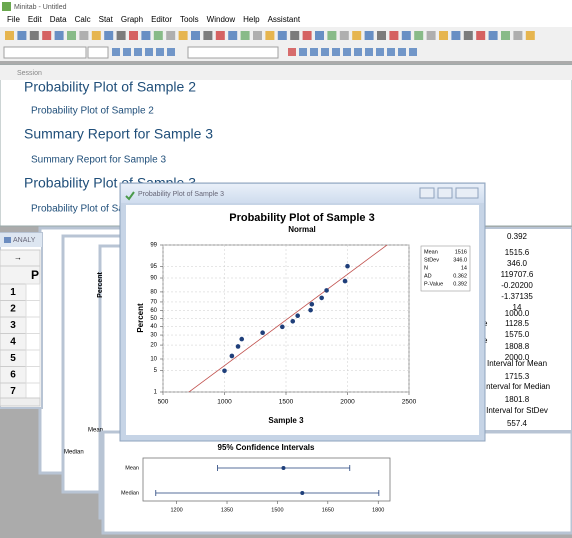 This screenshot has height=538, width=572. Describe the element at coordinates (461, 252) in the screenshot. I see `stat-value: 1516` at that location.